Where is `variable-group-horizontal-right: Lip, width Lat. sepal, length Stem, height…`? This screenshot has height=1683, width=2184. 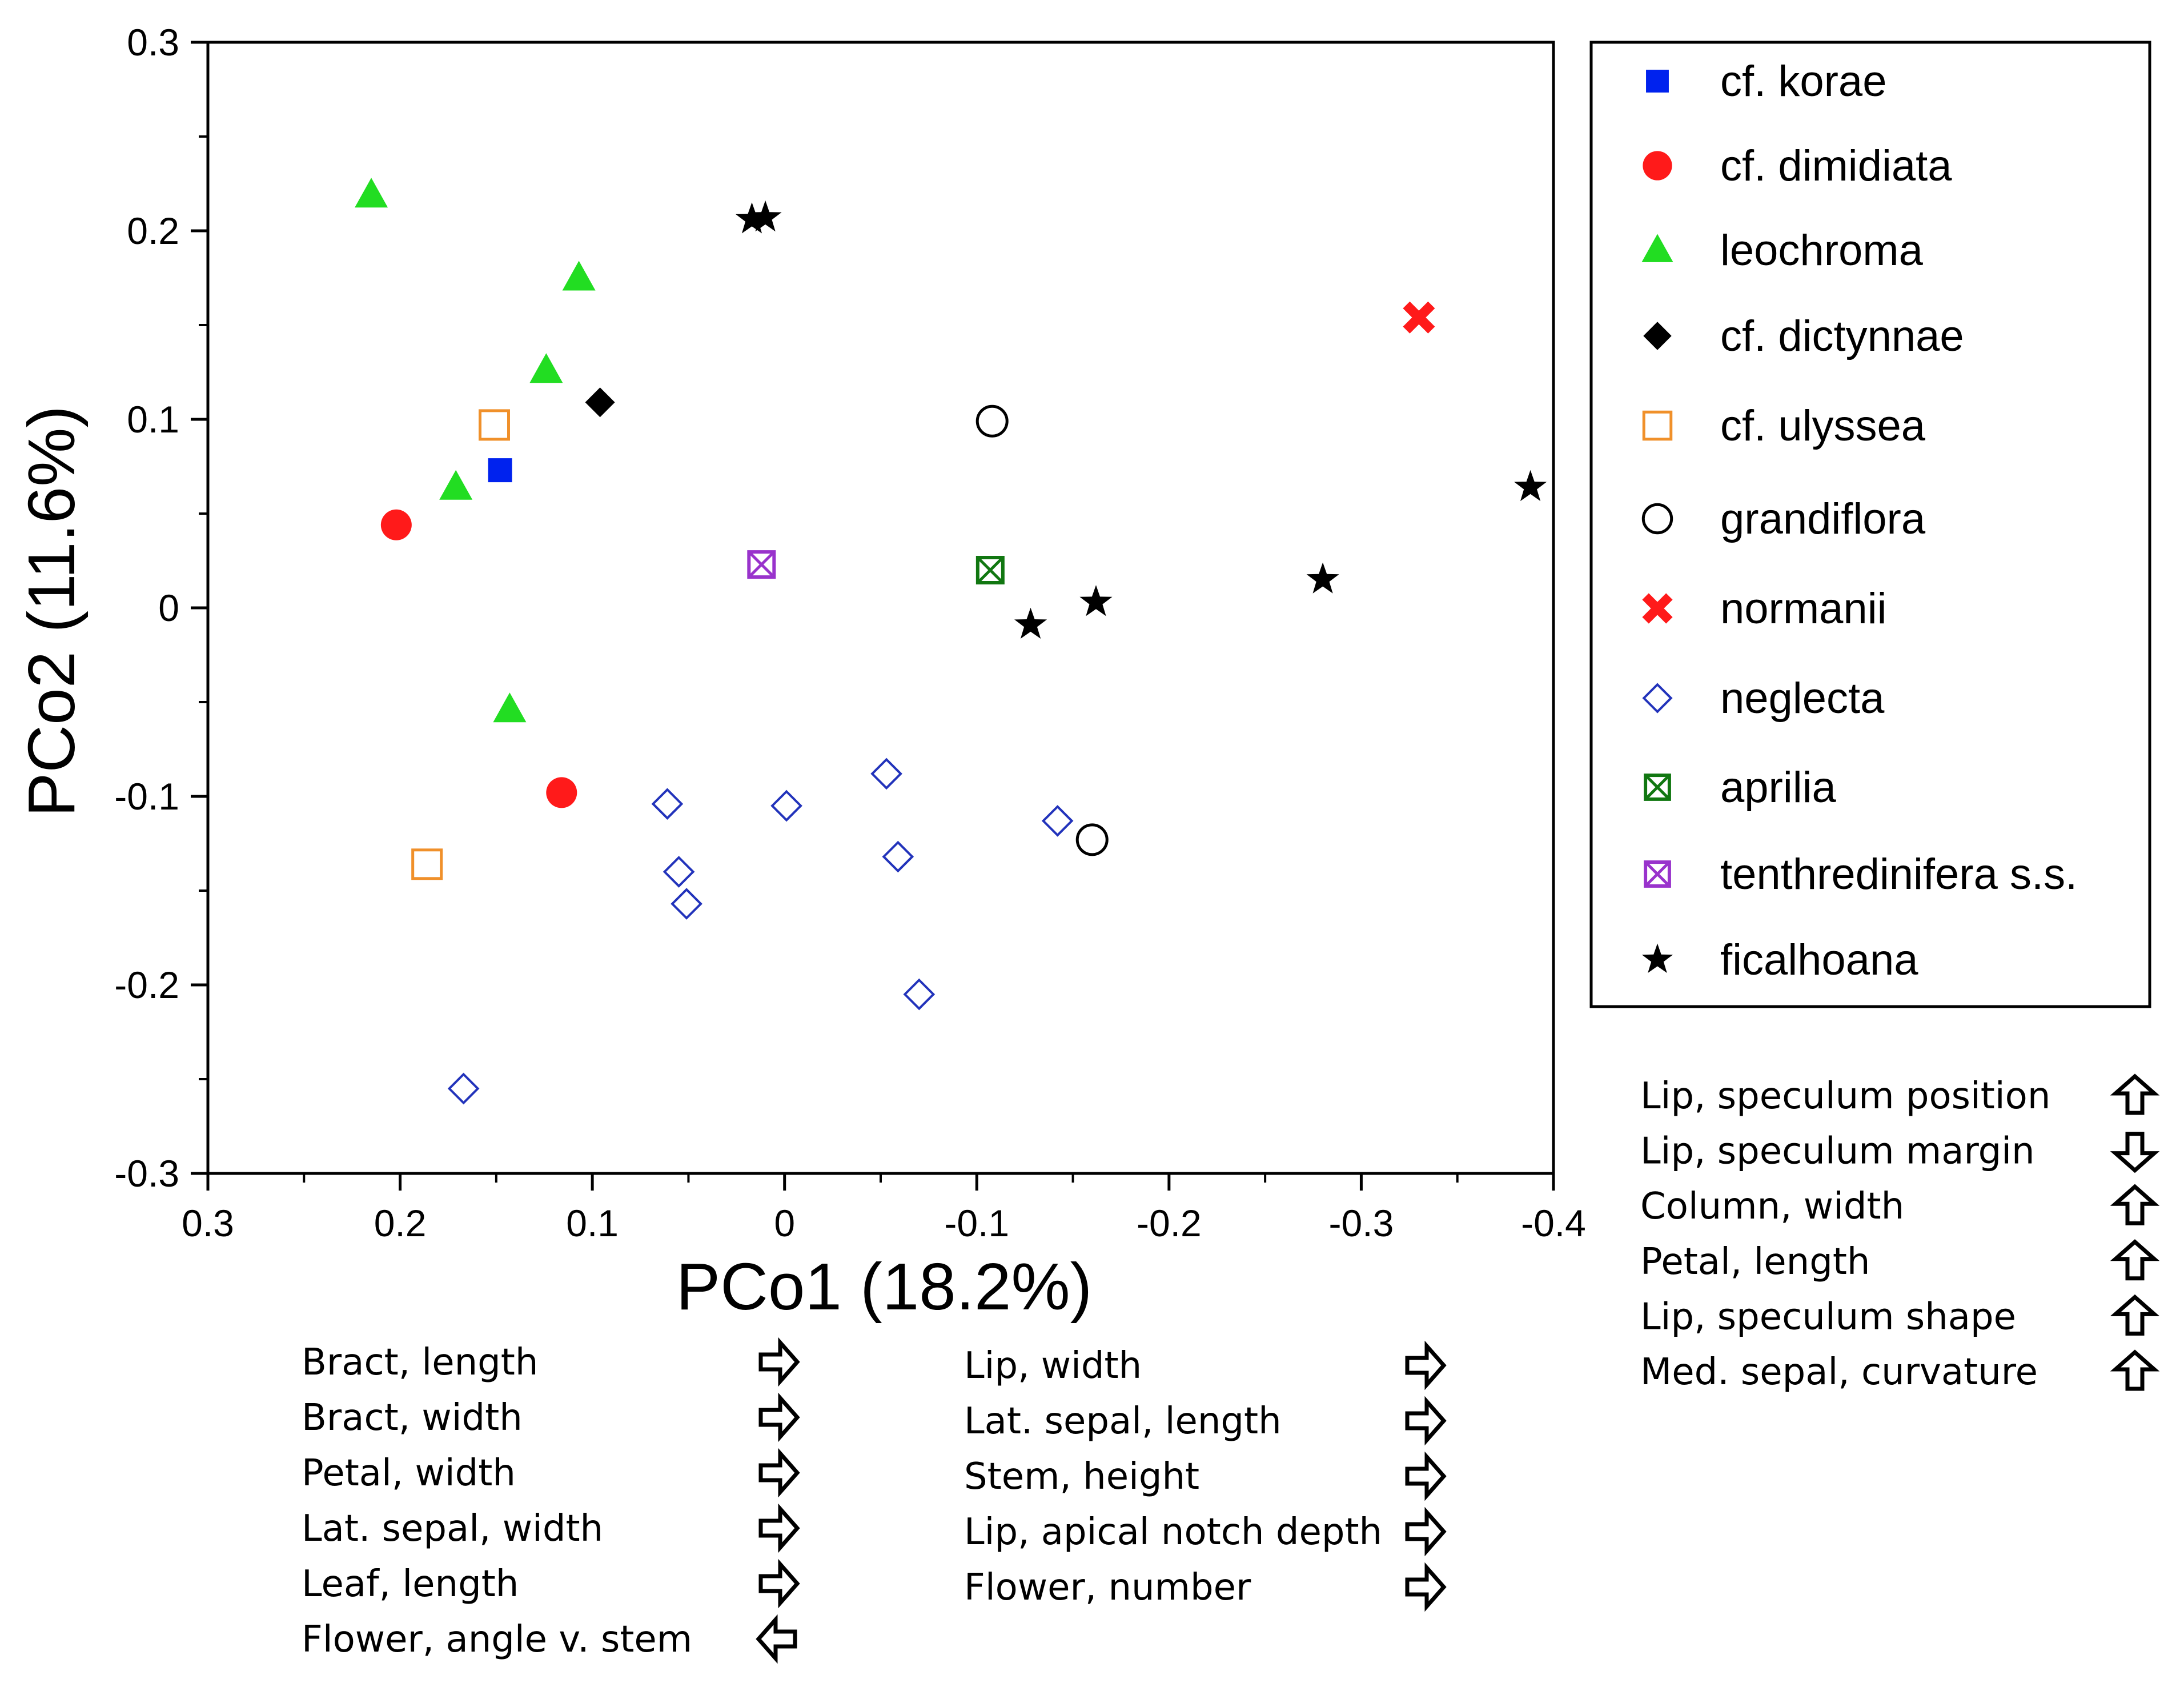 variable-group-horizontal-right: Lip, width Lat. sepal, length Stem, height… is located at coordinates (1205, 1476).